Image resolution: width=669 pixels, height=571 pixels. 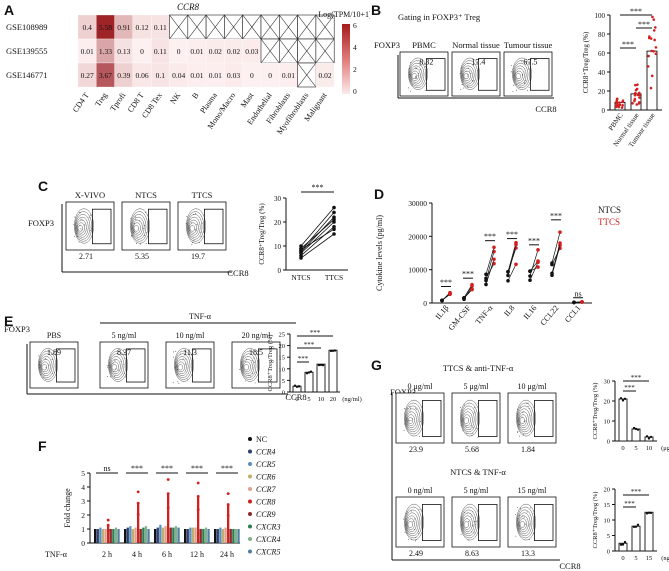 What do you see at coordinates (387, 45) in the screenshot?
I see `facs-y-label: FOXP3` at bounding box center [387, 45].